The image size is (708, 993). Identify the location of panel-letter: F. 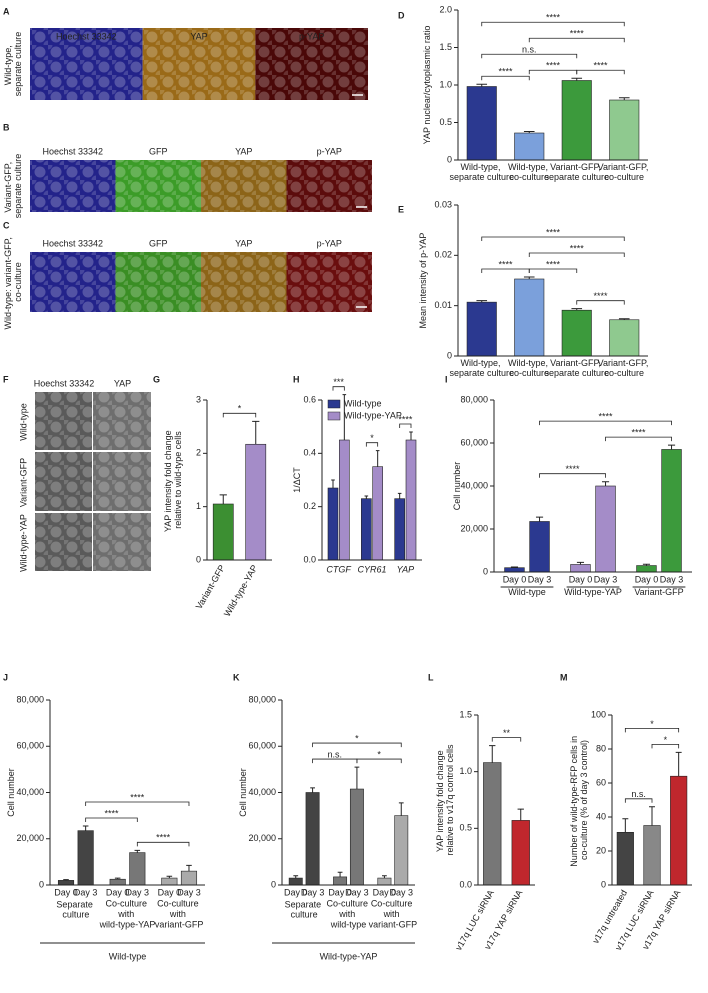
(6, 379).